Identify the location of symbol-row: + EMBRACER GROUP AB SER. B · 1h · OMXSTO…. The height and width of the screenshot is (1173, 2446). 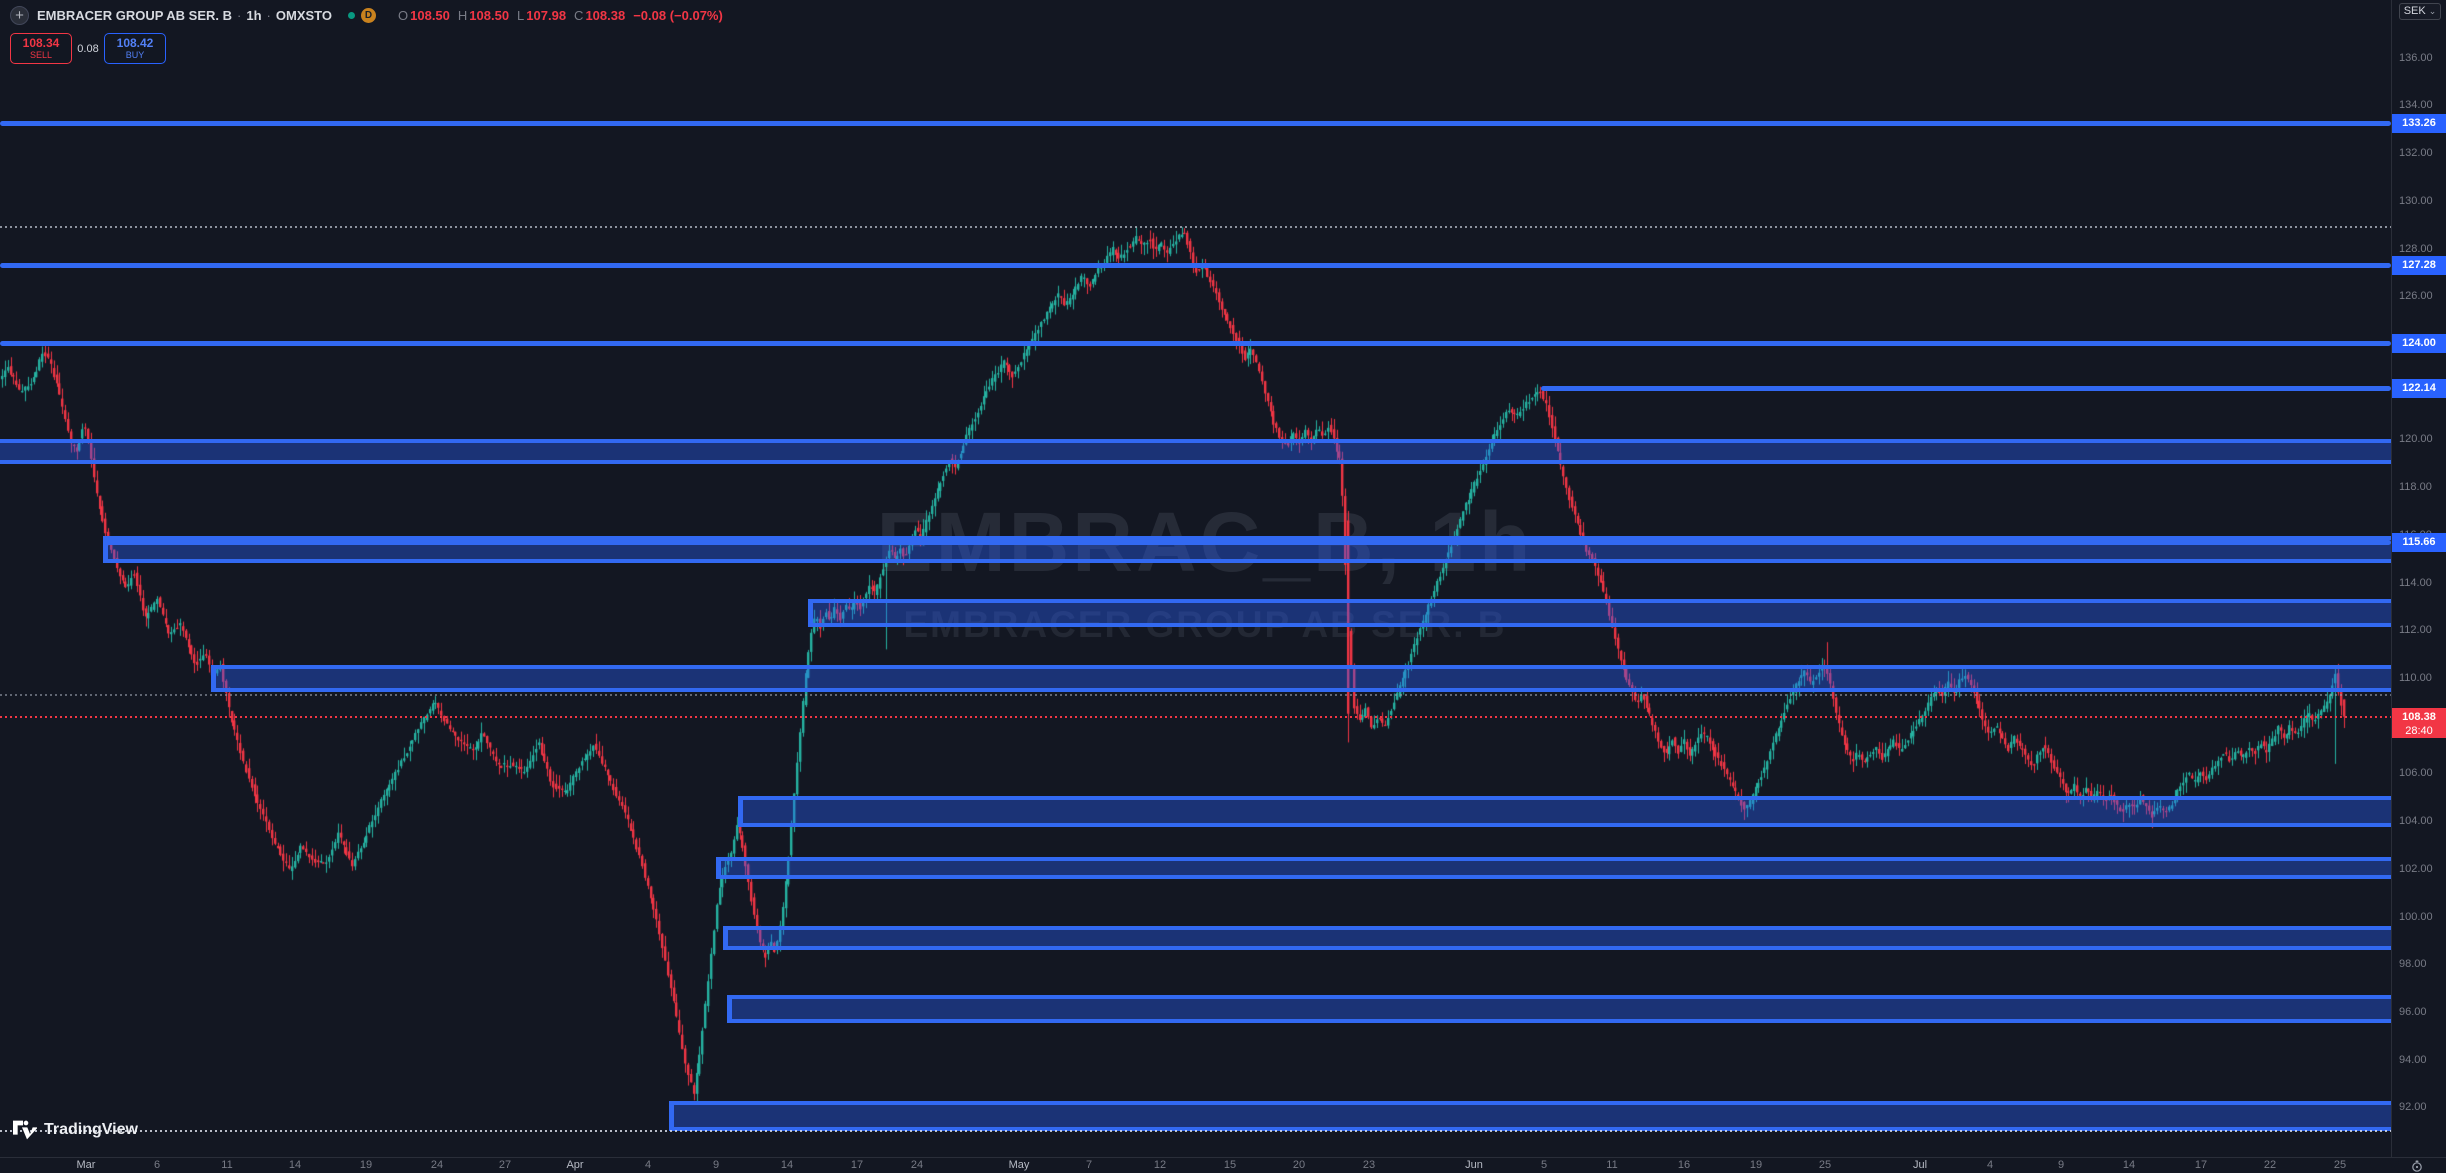
(366, 15).